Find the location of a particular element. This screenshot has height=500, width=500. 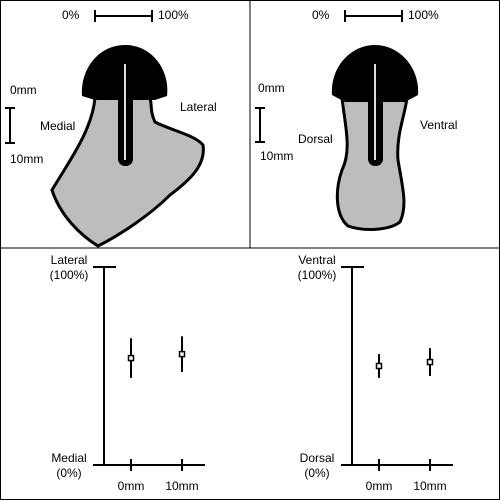

side-label: Lateral is located at coordinates (198, 107).